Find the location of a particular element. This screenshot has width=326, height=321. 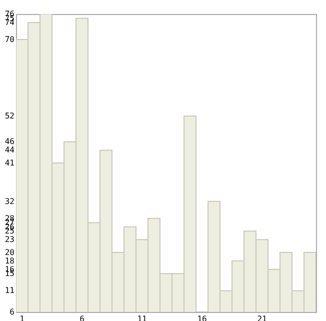

y-tick-label: 32 is located at coordinates (9, 201).